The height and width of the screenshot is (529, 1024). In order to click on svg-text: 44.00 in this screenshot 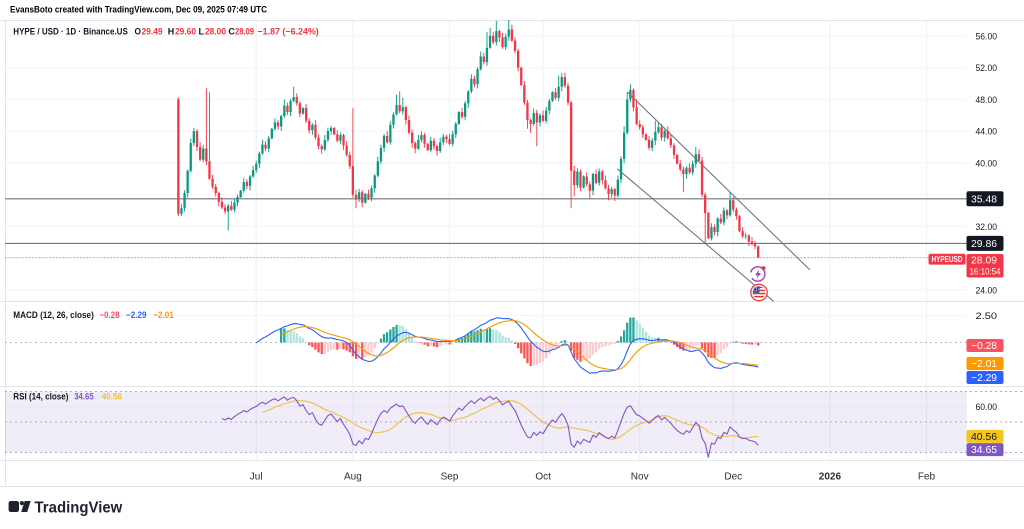, I will do `click(987, 132)`.